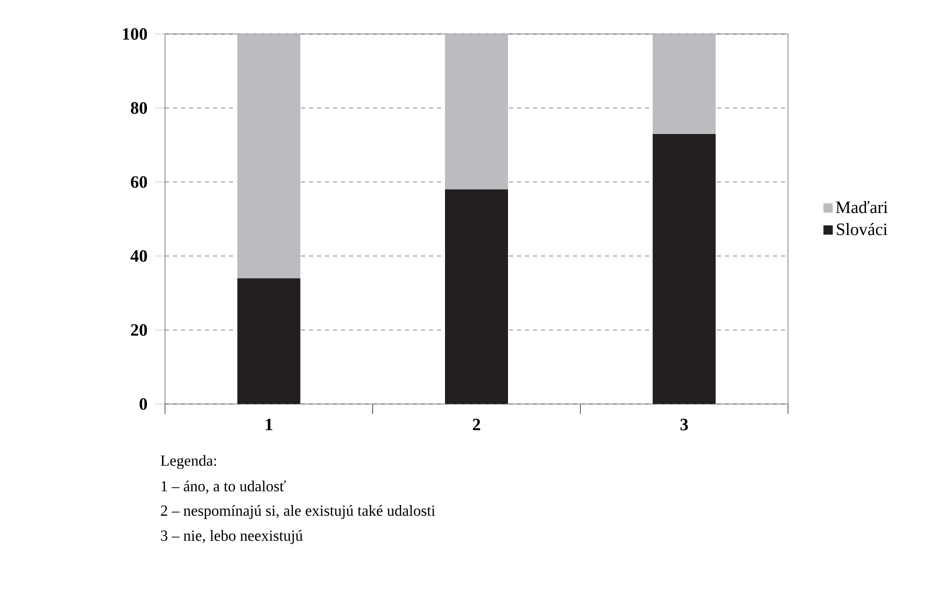 This screenshot has width=937, height=603. What do you see at coordinates (684, 424) in the screenshot?
I see `x-tick-label: 3` at bounding box center [684, 424].